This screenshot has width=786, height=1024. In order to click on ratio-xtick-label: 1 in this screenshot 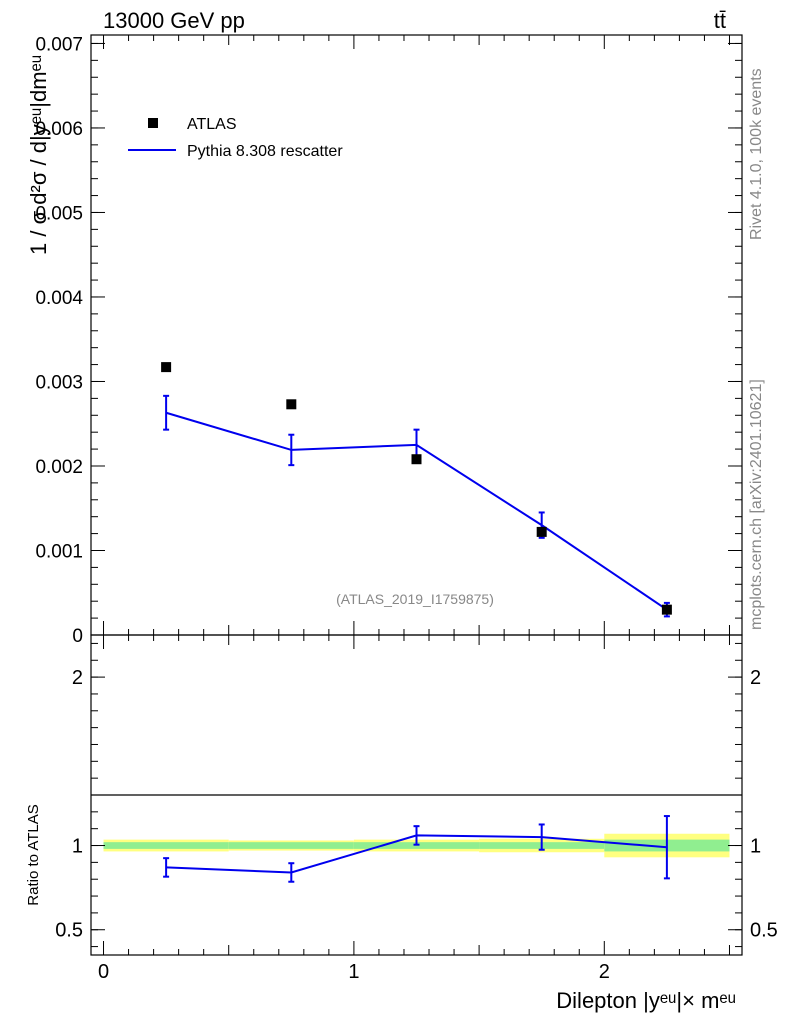, I will do `click(353, 972)`.